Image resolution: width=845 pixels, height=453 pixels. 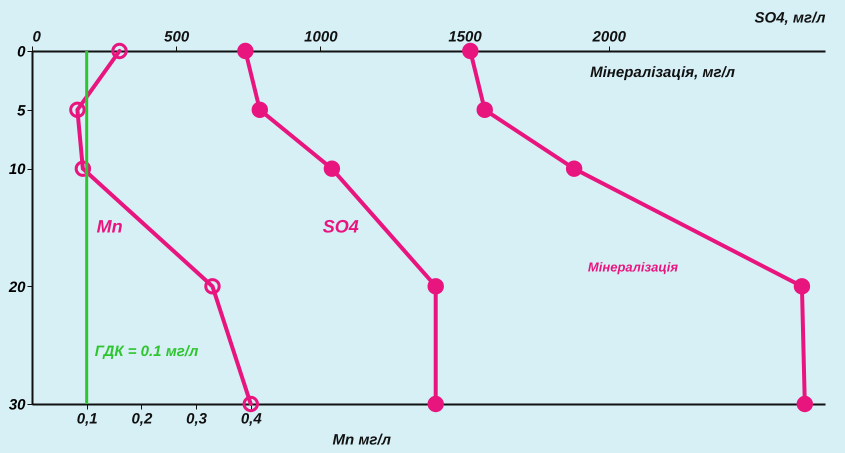 I want to click on x2-tick-label: 0, so click(x=37, y=37).